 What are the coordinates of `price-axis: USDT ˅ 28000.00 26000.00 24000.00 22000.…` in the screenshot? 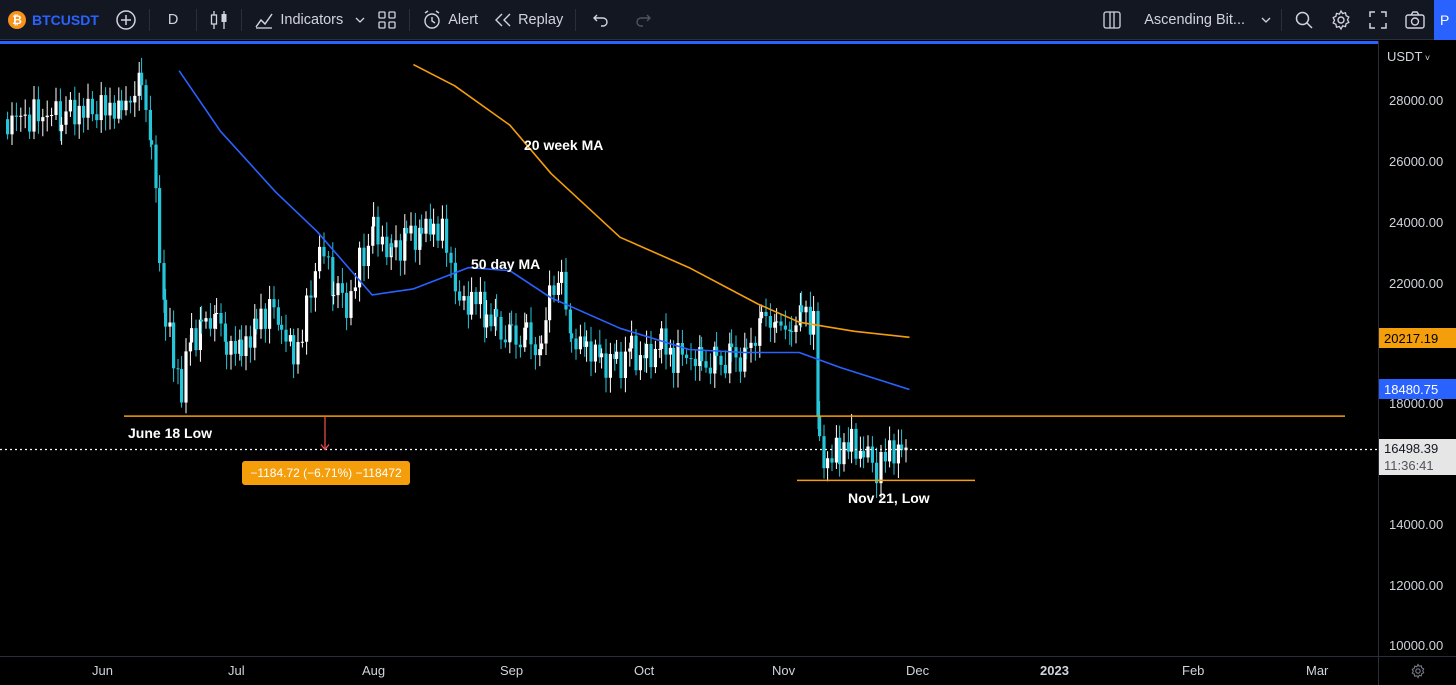 It's located at (1417, 348).